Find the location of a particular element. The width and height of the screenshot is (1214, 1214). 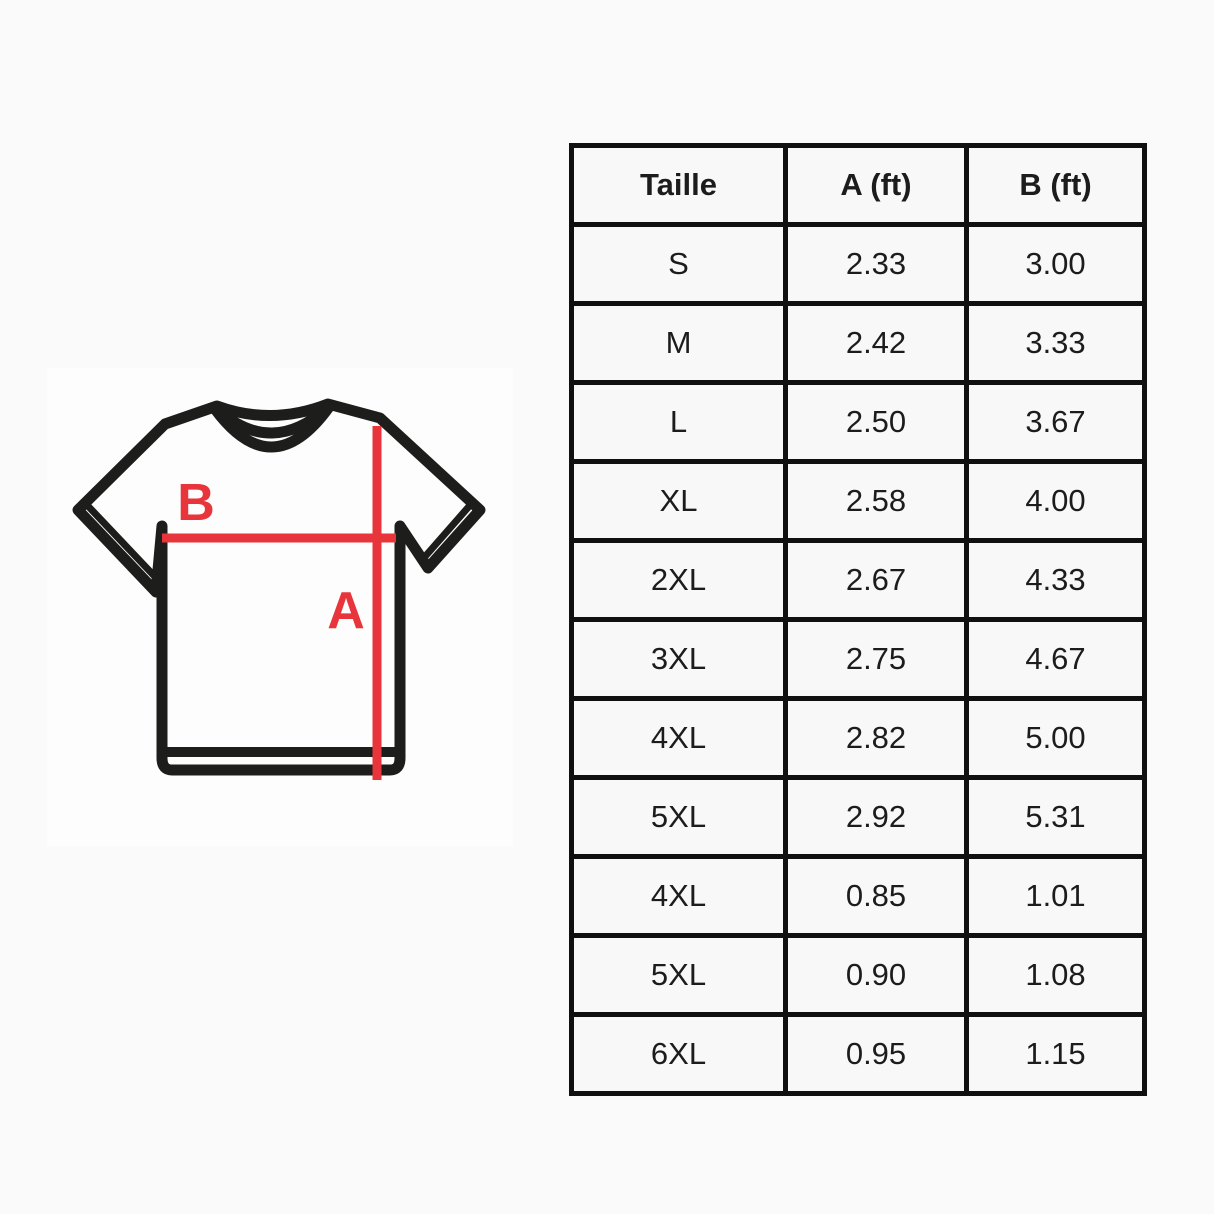

tshirt-measurement-icon: B A is located at coordinates (279, 589).